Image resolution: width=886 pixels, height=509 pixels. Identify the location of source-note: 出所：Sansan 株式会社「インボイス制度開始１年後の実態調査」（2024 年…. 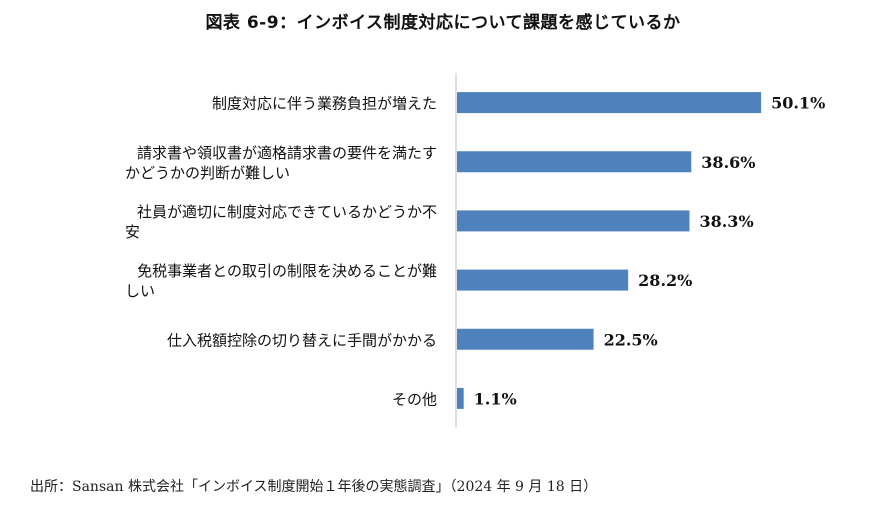
(314, 487).